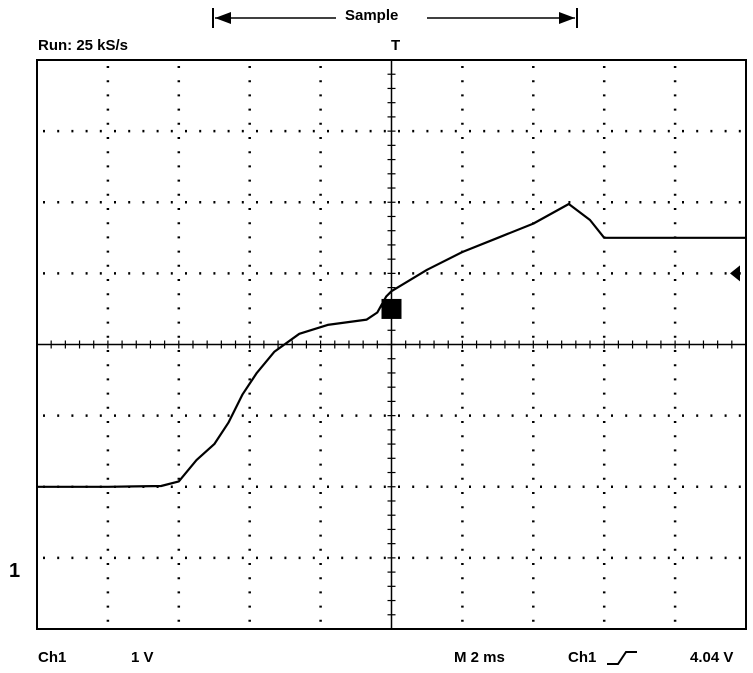 The height and width of the screenshot is (673, 753). Describe the element at coordinates (52, 657) in the screenshot. I see `footer-channel: Ch1` at that location.